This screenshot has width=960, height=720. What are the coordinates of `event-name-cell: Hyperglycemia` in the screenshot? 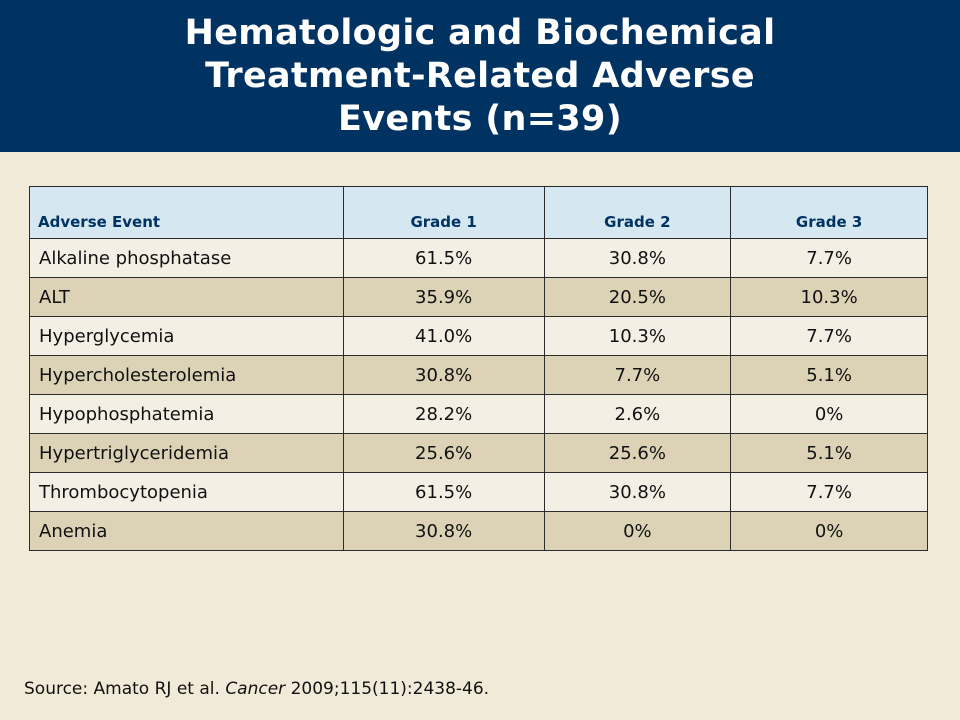 It's located at (186, 336).